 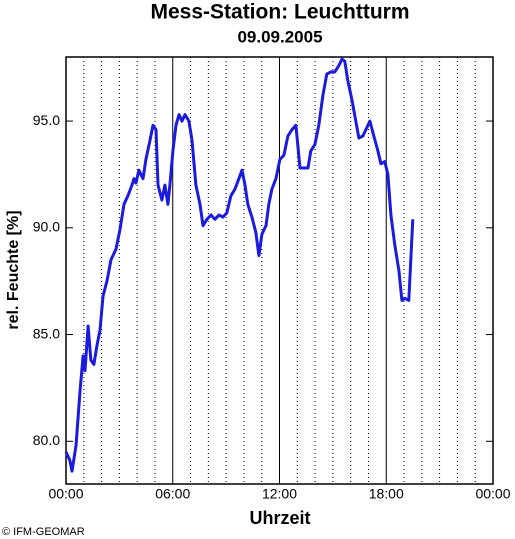 What do you see at coordinates (172, 494) in the screenshot?
I see `x-tick-label: 06:00` at bounding box center [172, 494].